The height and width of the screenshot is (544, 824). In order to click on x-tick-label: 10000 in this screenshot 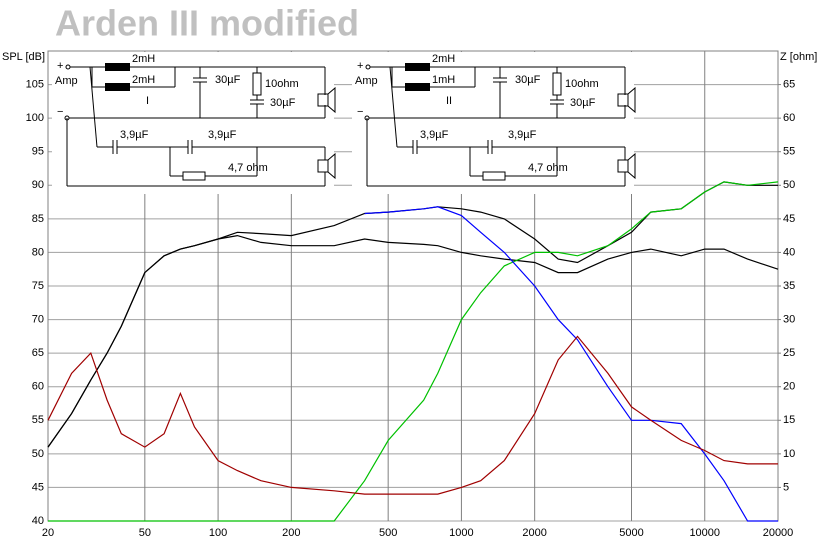, I will do `click(704, 533)`.